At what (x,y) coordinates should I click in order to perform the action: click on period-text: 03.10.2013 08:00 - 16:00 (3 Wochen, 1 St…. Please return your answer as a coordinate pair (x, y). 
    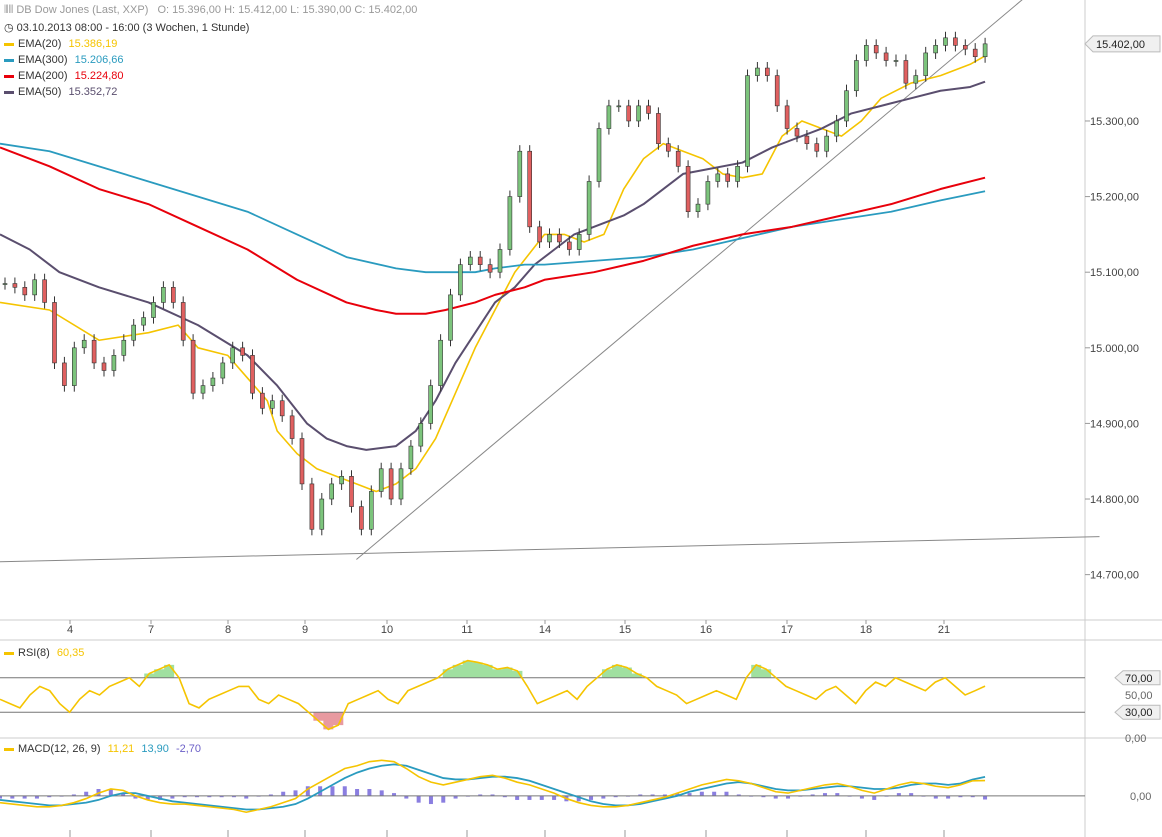
    Looking at the image, I should click on (133, 28).